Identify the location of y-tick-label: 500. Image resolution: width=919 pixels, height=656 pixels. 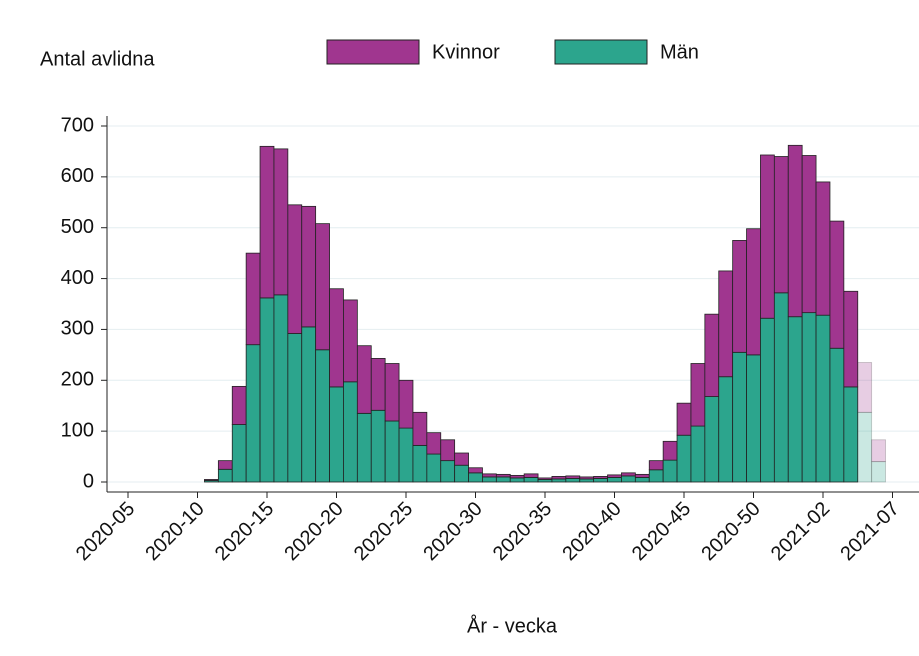
(77, 227).